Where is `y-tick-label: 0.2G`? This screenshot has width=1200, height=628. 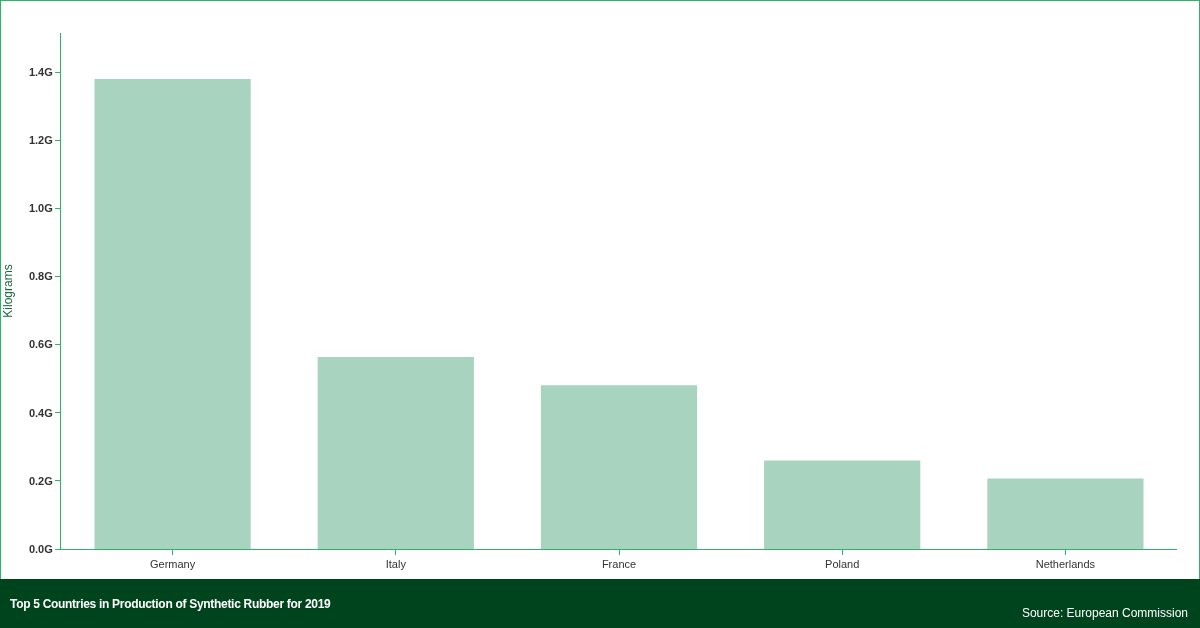 y-tick-label: 0.2G is located at coordinates (40, 480).